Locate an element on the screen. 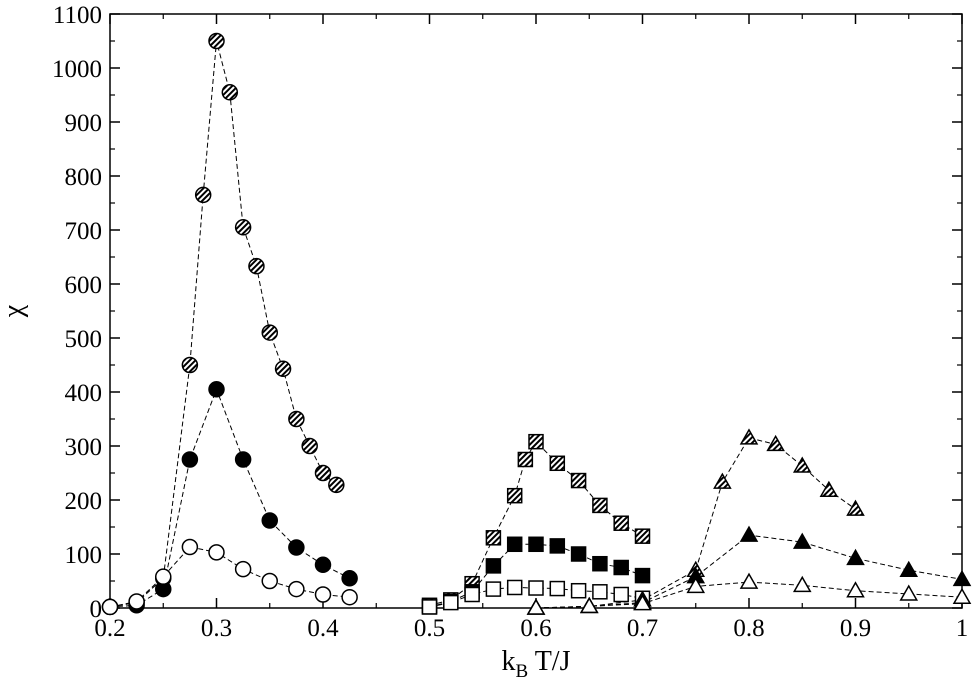  x-tick-label: 0.2 is located at coordinates (109, 628).